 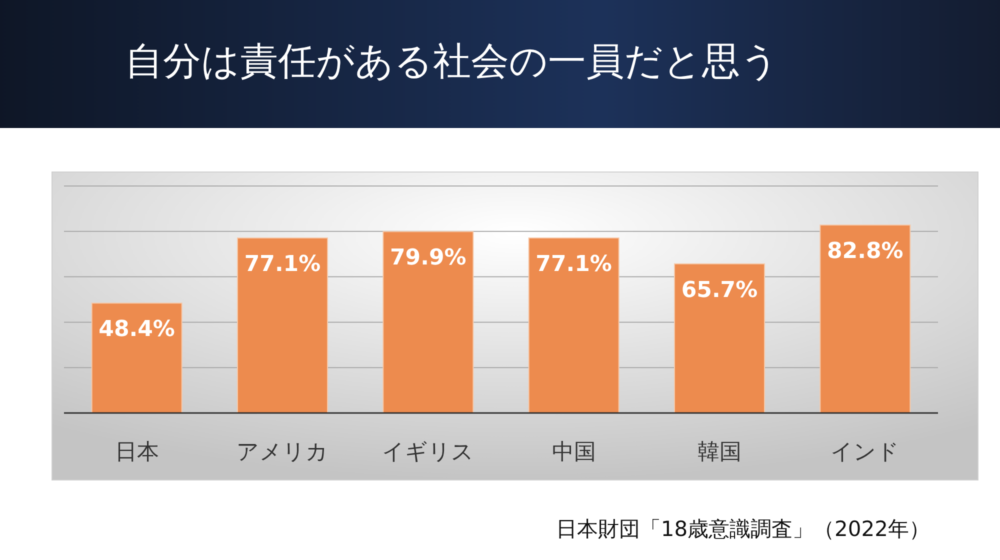 What do you see at coordinates (136, 452) in the screenshot?
I see `x-tick-label: 日本` at bounding box center [136, 452].